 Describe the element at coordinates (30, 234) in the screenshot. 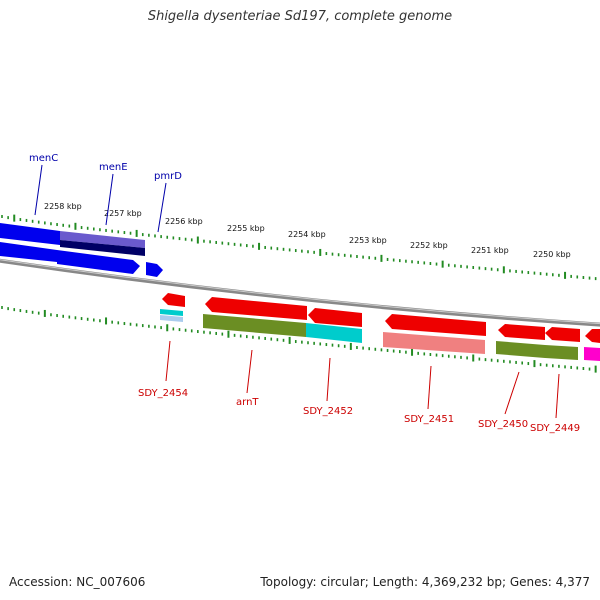

I see `gene-feature-menC` at that location.